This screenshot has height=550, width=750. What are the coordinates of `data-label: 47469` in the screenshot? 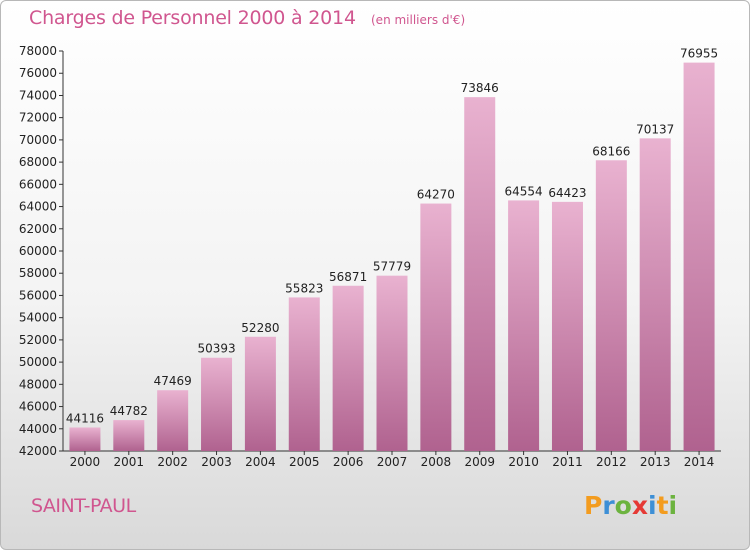 It's located at (173, 381).